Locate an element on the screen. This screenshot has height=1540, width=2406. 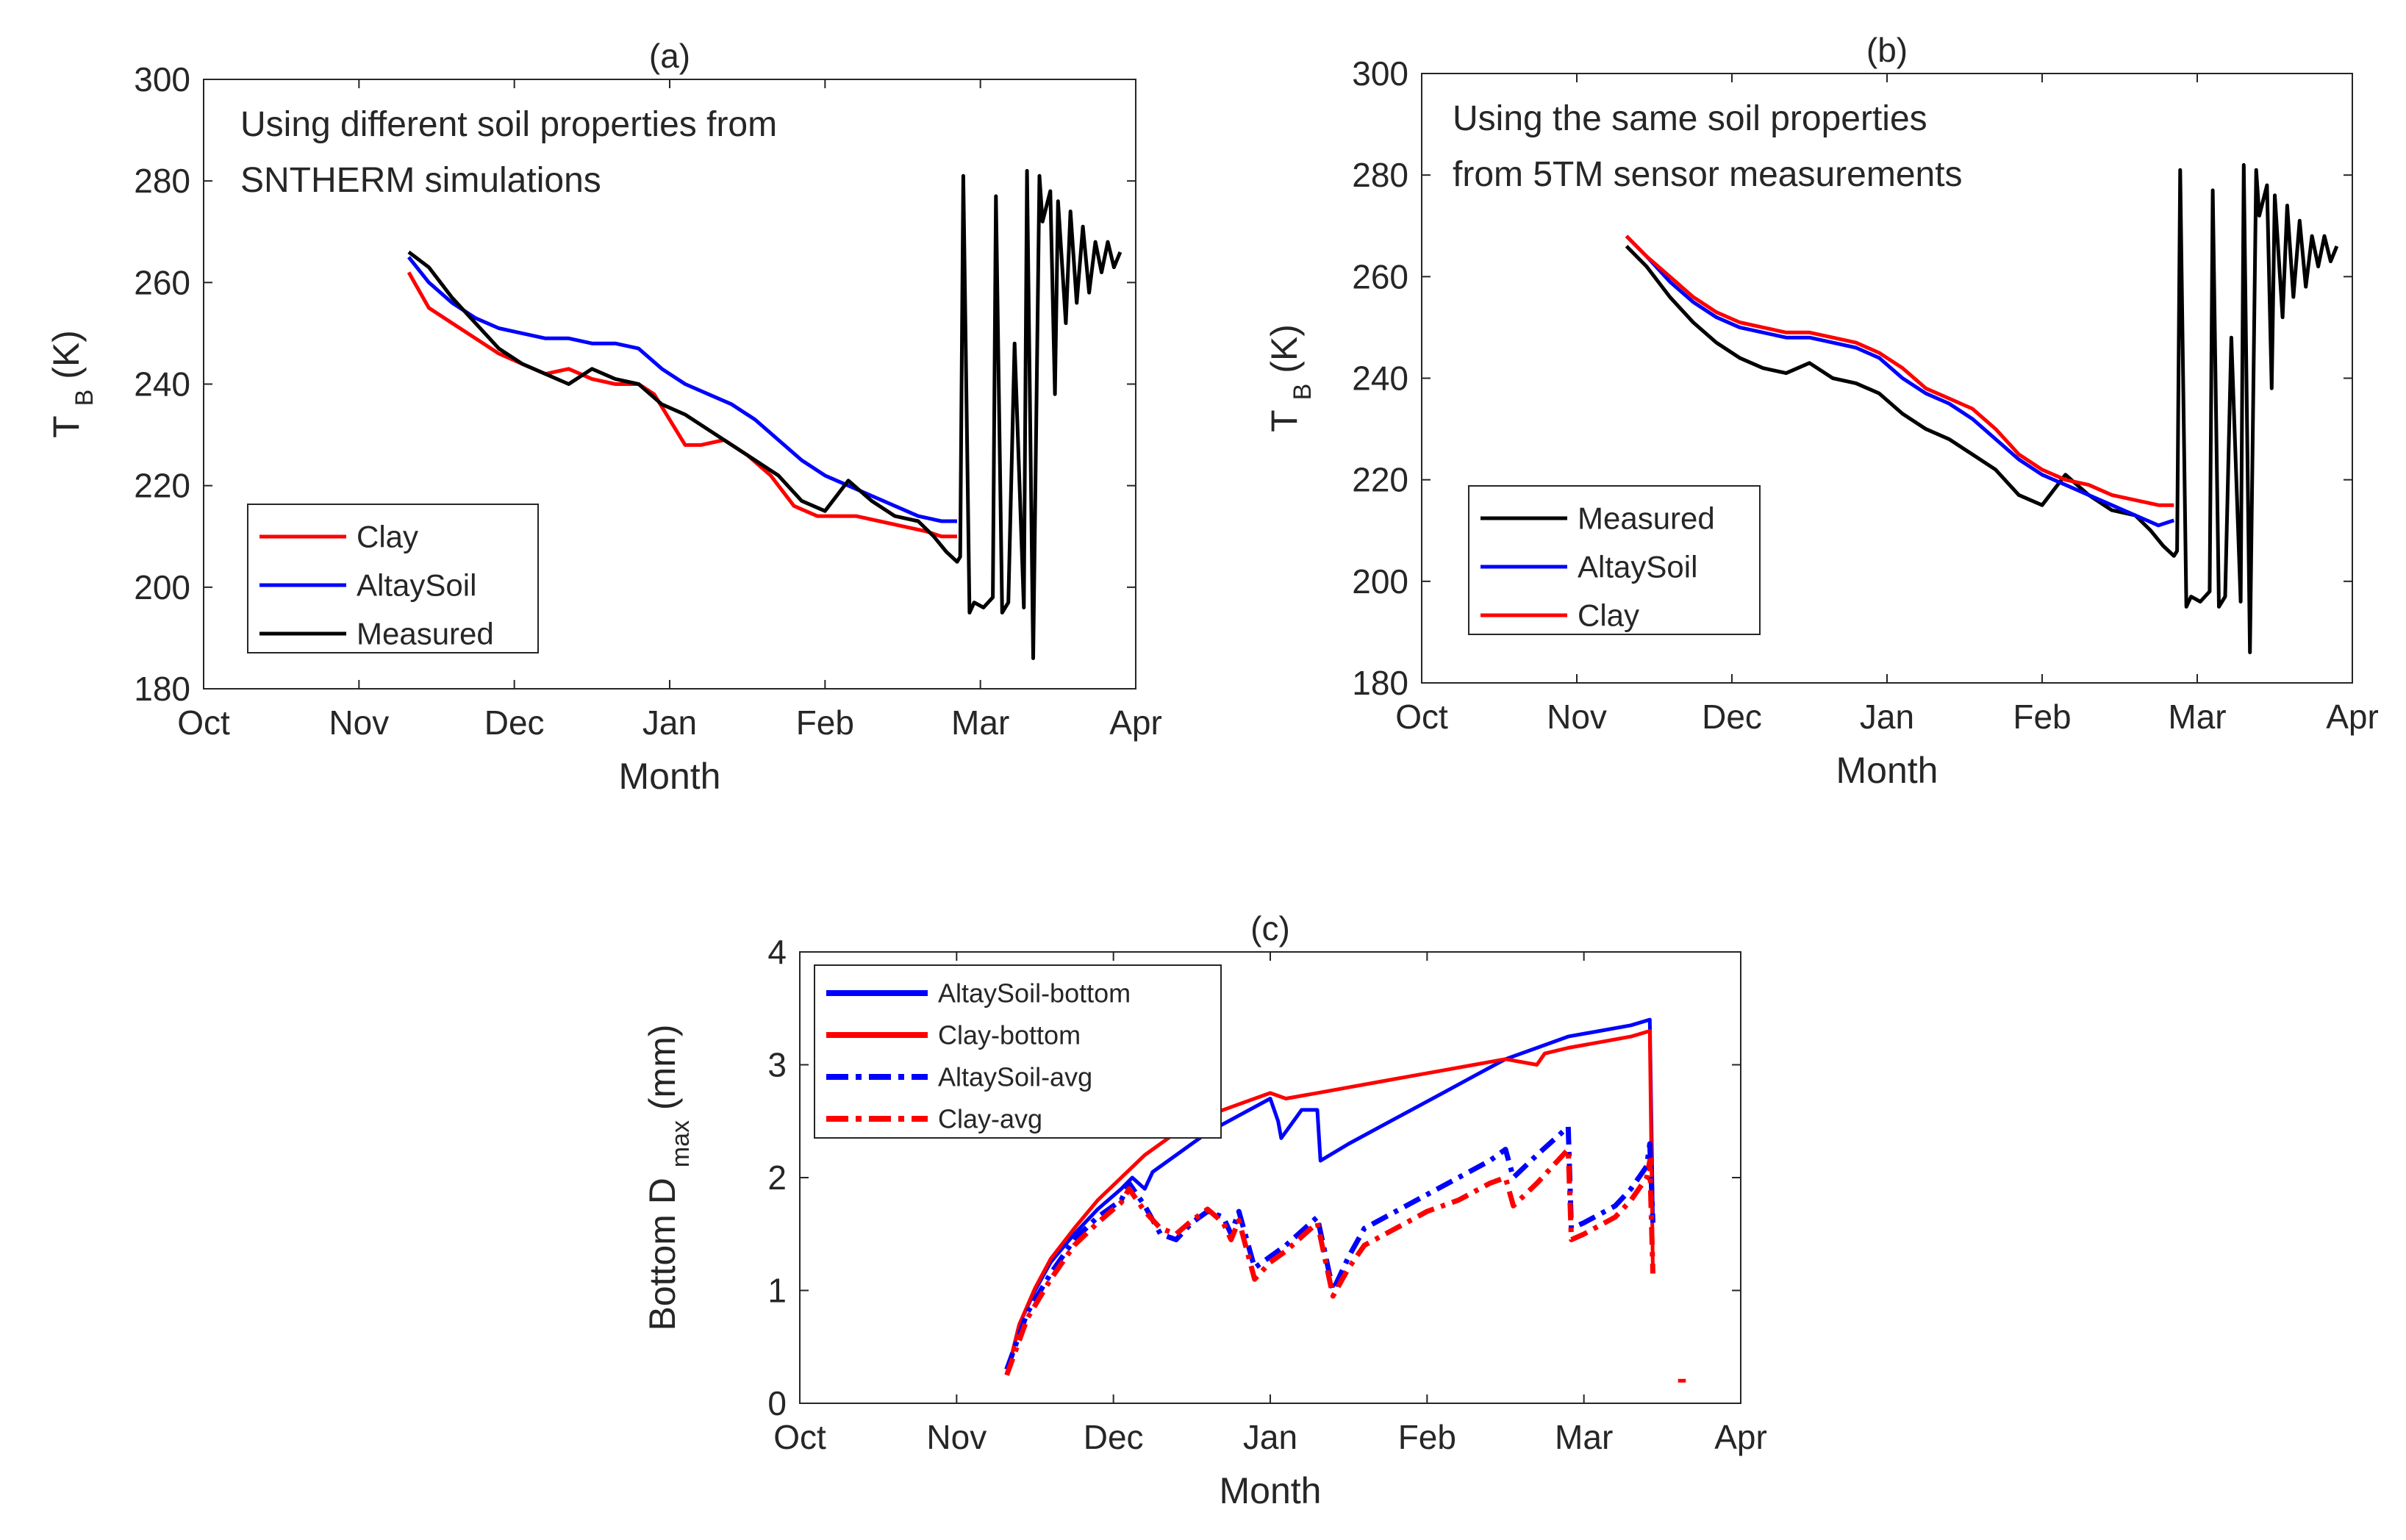
legend: Clay AltaySoil Measured is located at coordinates (393, 579).